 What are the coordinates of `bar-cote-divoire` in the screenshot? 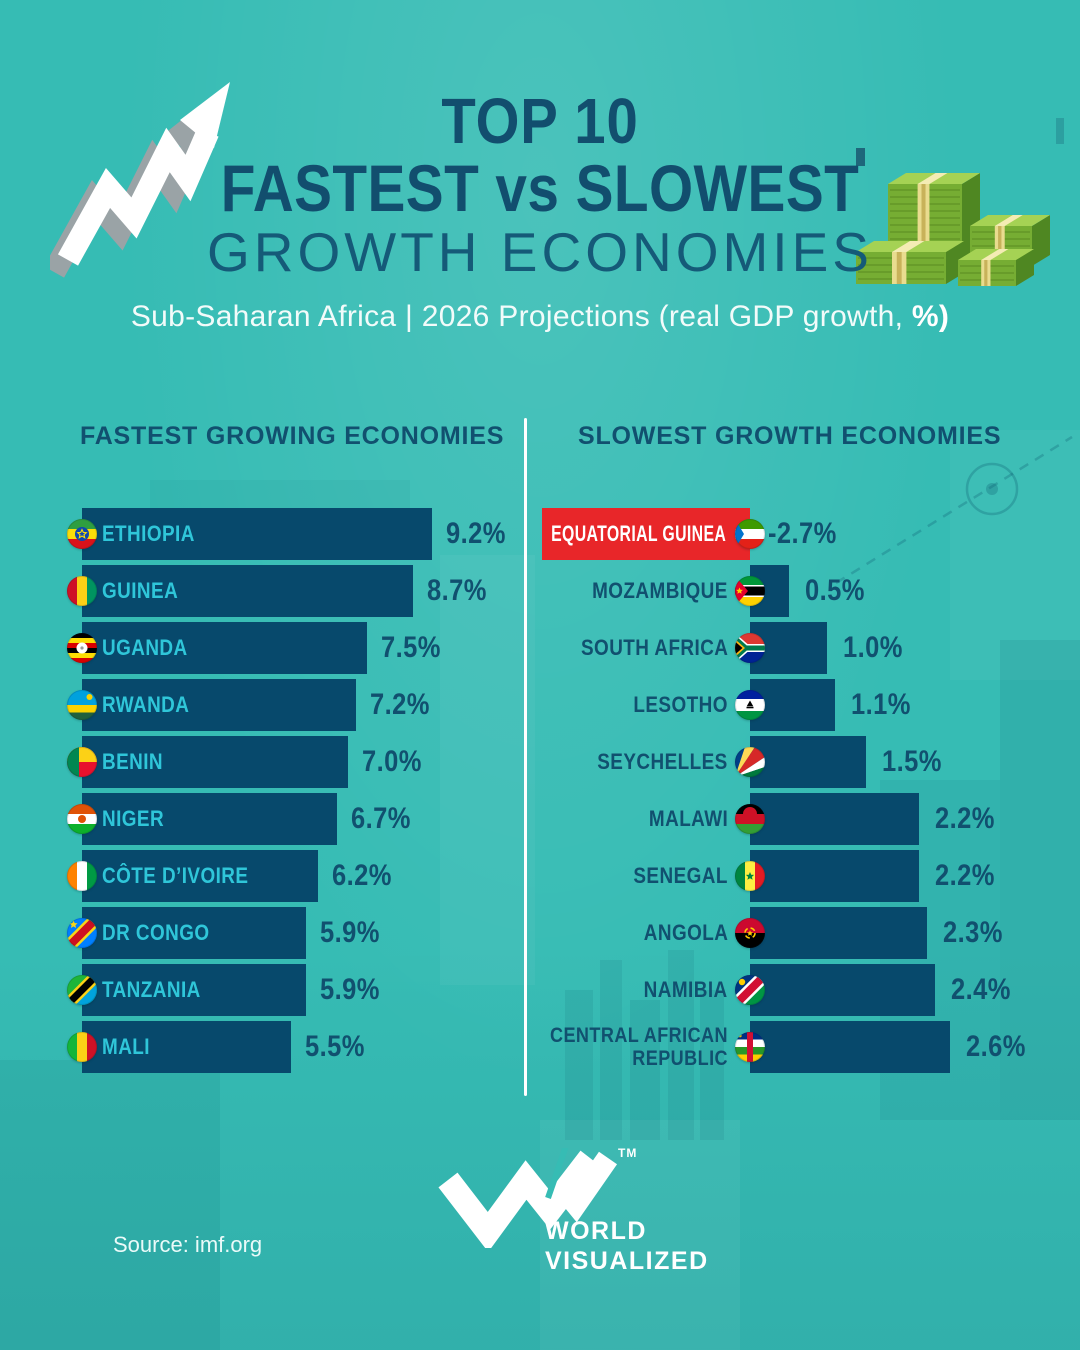 It's located at (200, 876).